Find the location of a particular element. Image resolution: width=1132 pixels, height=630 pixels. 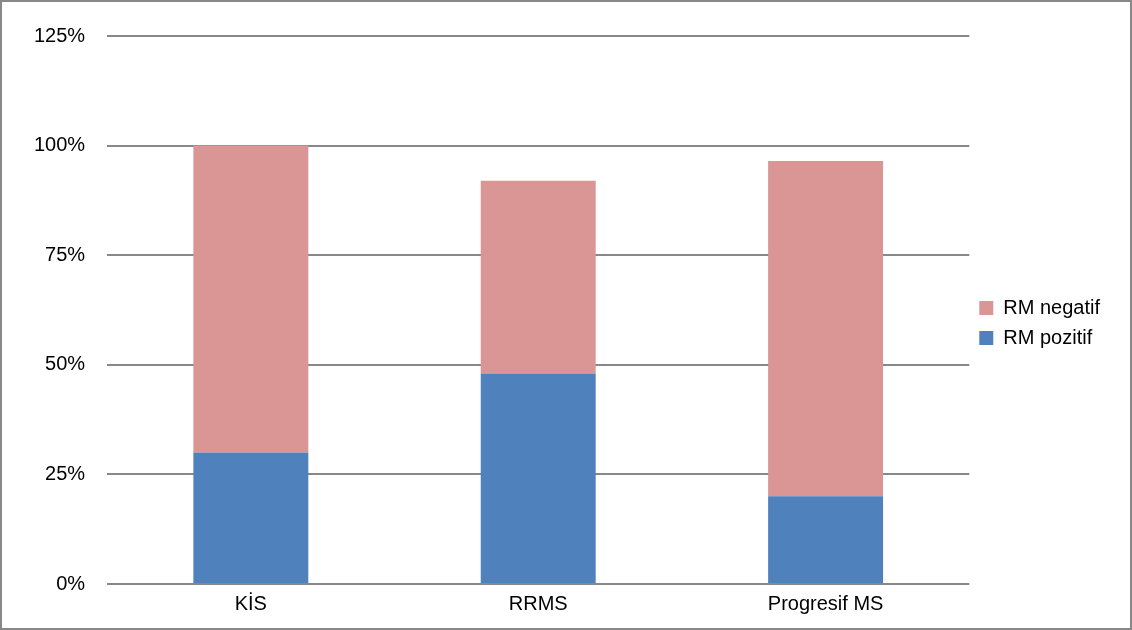

legend-label: RM pozitif is located at coordinates (1048, 336).